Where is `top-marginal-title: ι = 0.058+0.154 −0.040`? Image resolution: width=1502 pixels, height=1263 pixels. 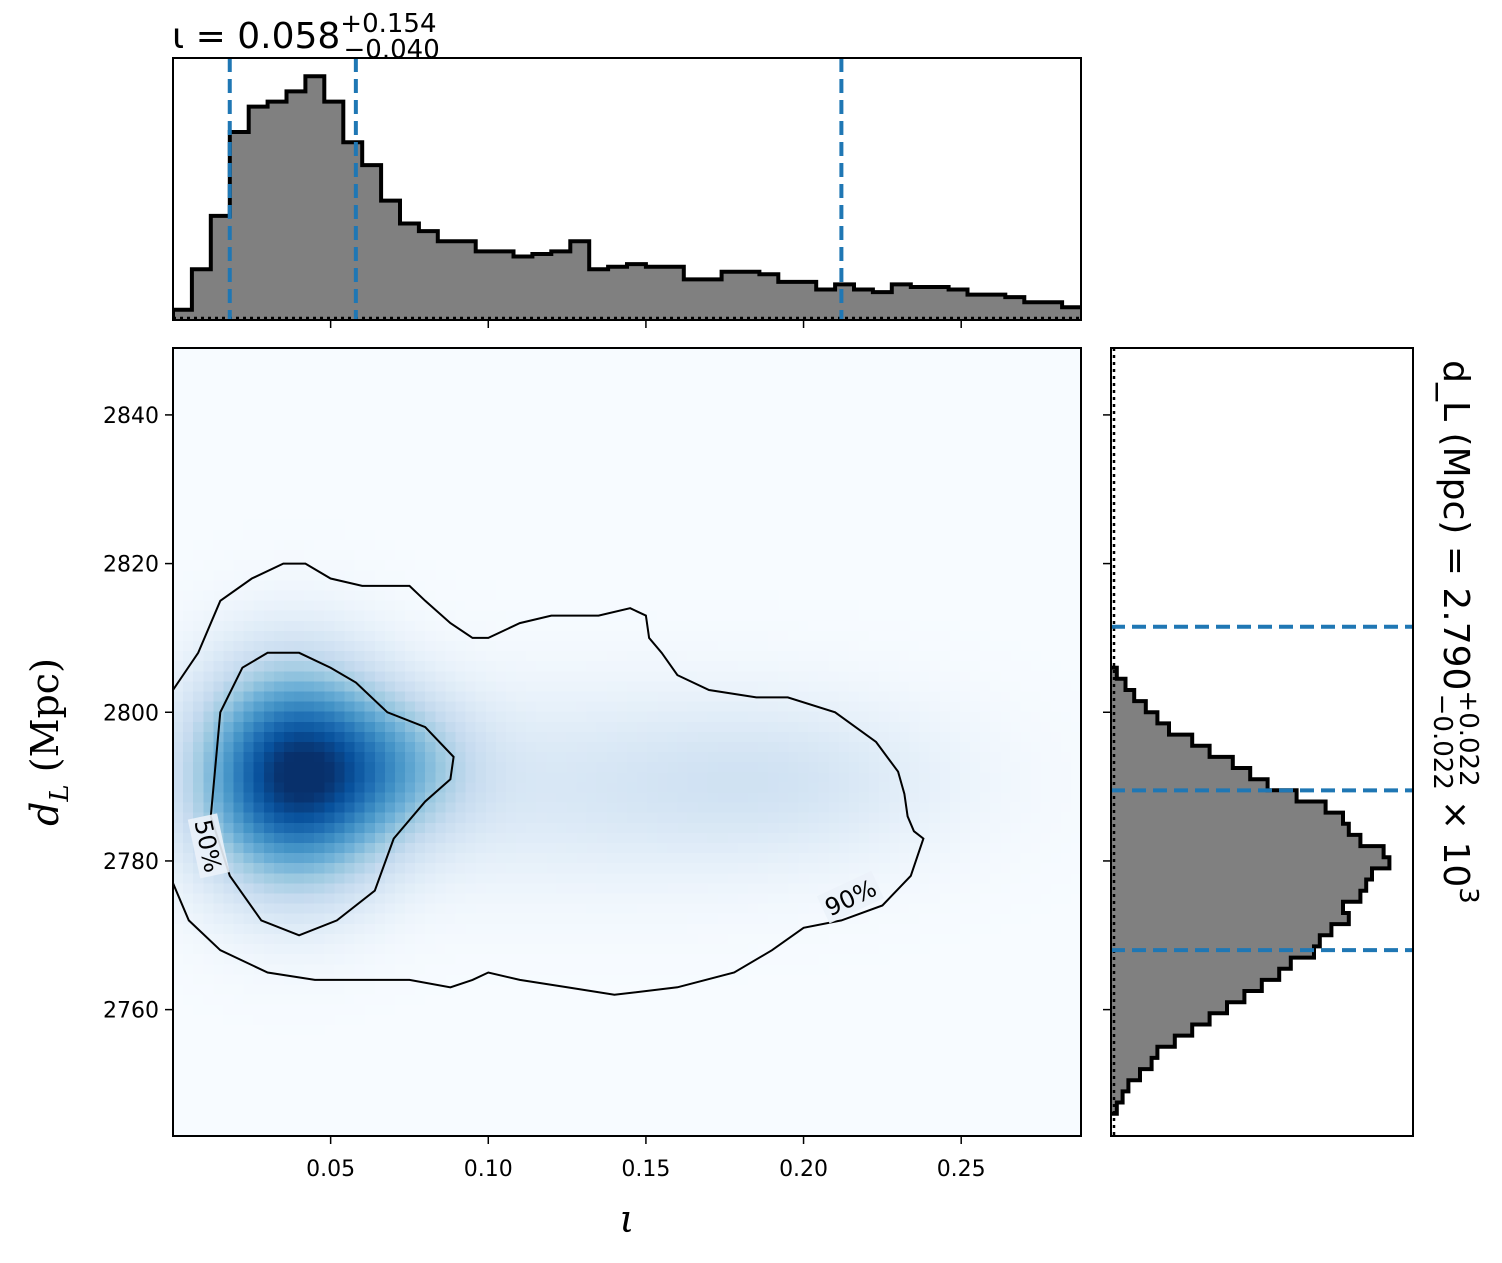 top-marginal-title: ι = 0.058+0.154 −0.040 is located at coordinates (306, 37).